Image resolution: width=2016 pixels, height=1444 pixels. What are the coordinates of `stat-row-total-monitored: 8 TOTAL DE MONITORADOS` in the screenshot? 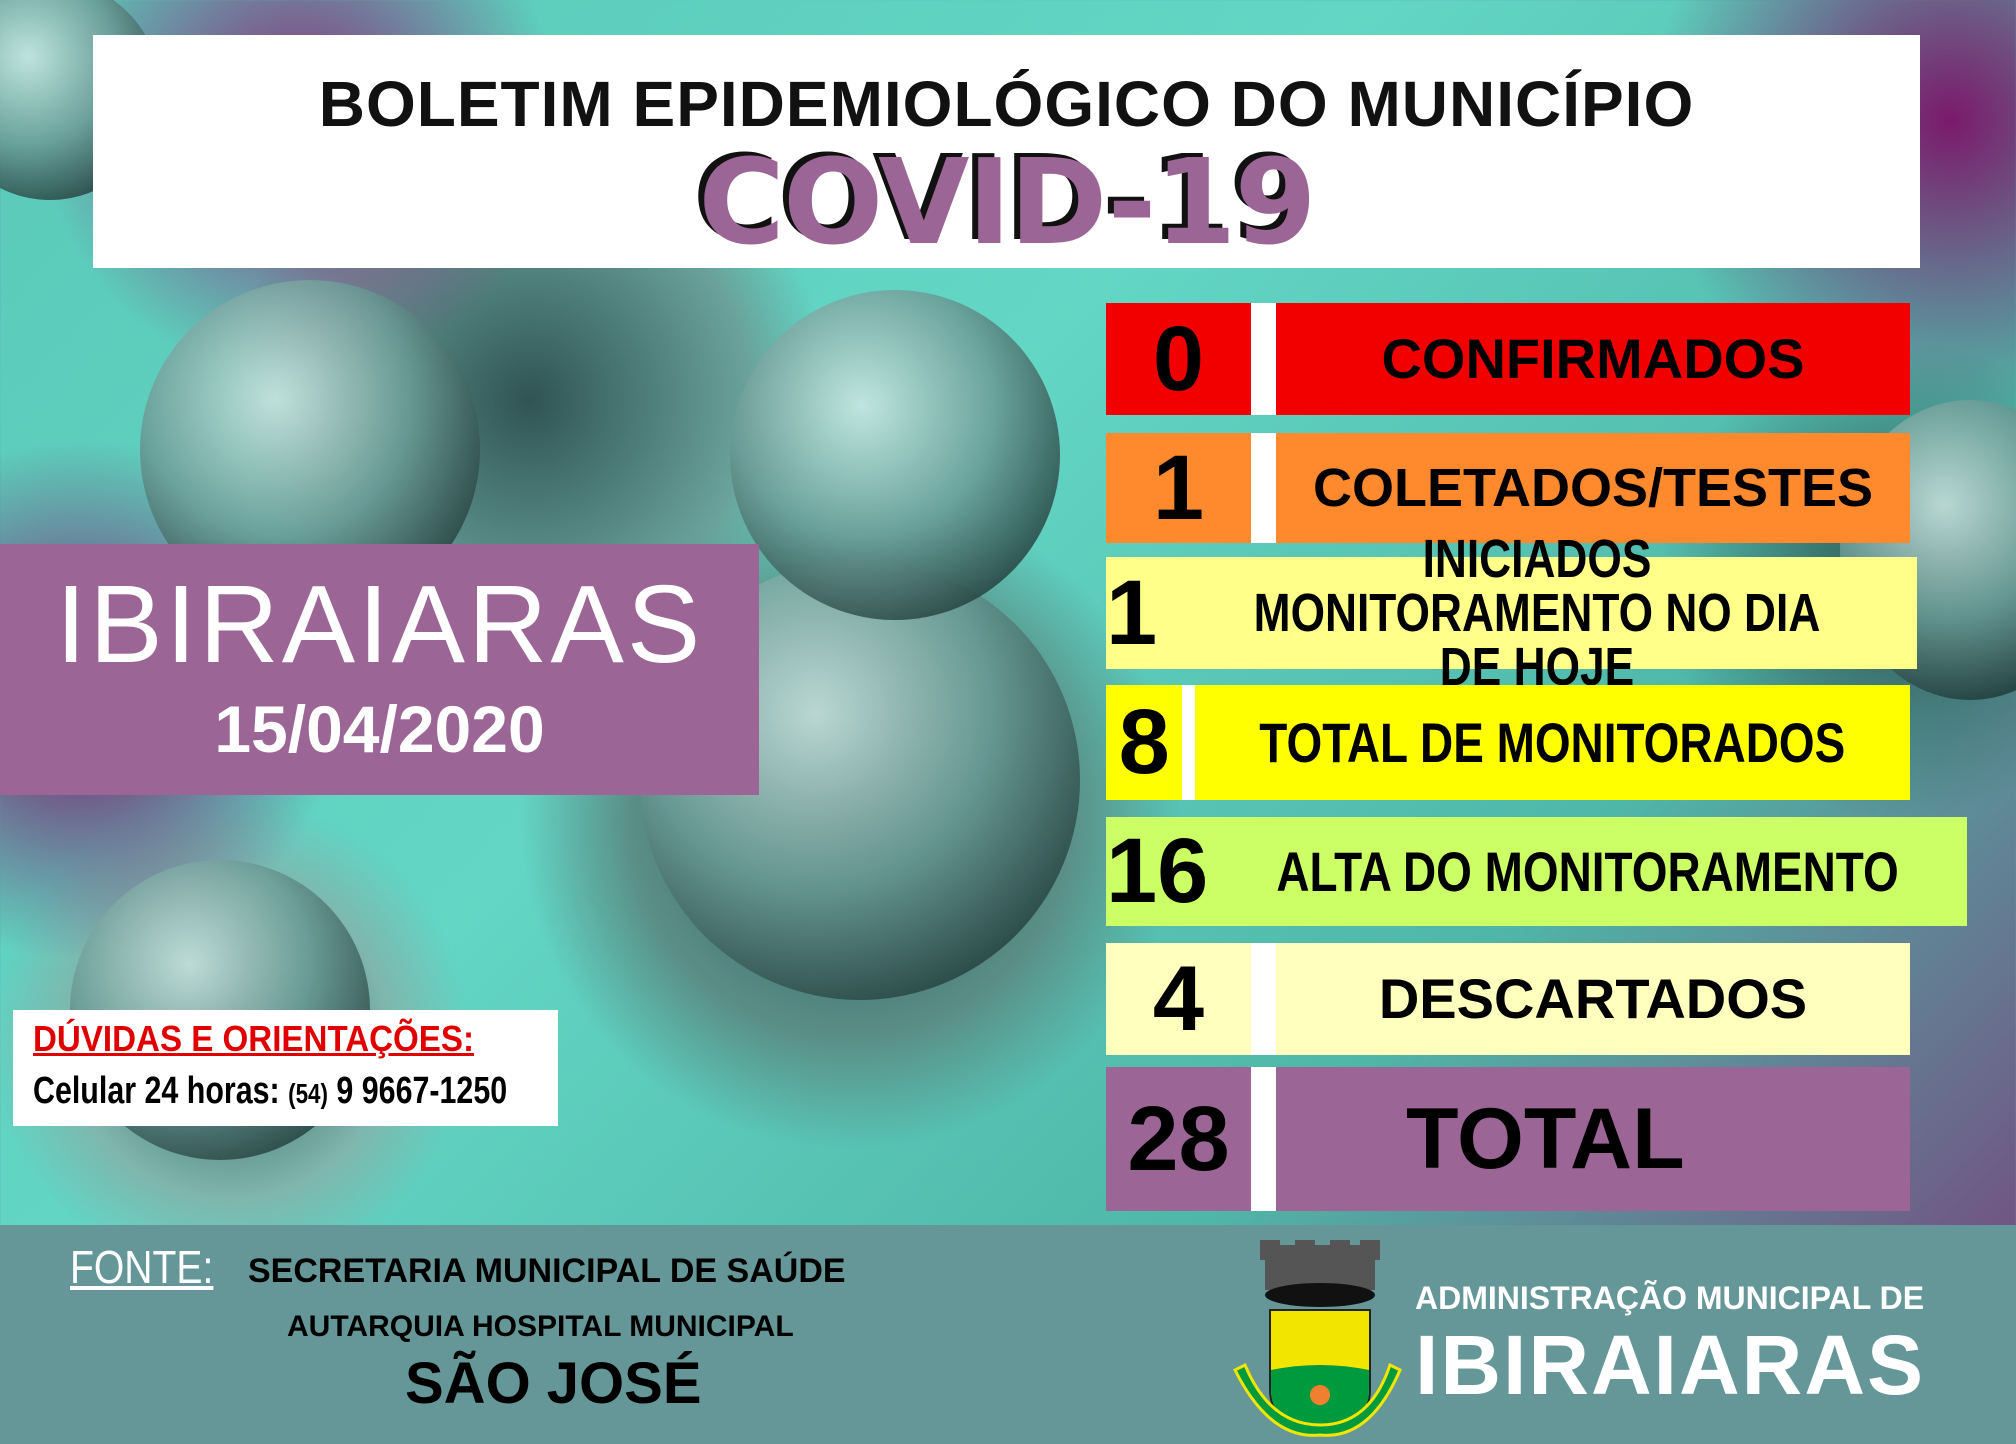 It's located at (1508, 742).